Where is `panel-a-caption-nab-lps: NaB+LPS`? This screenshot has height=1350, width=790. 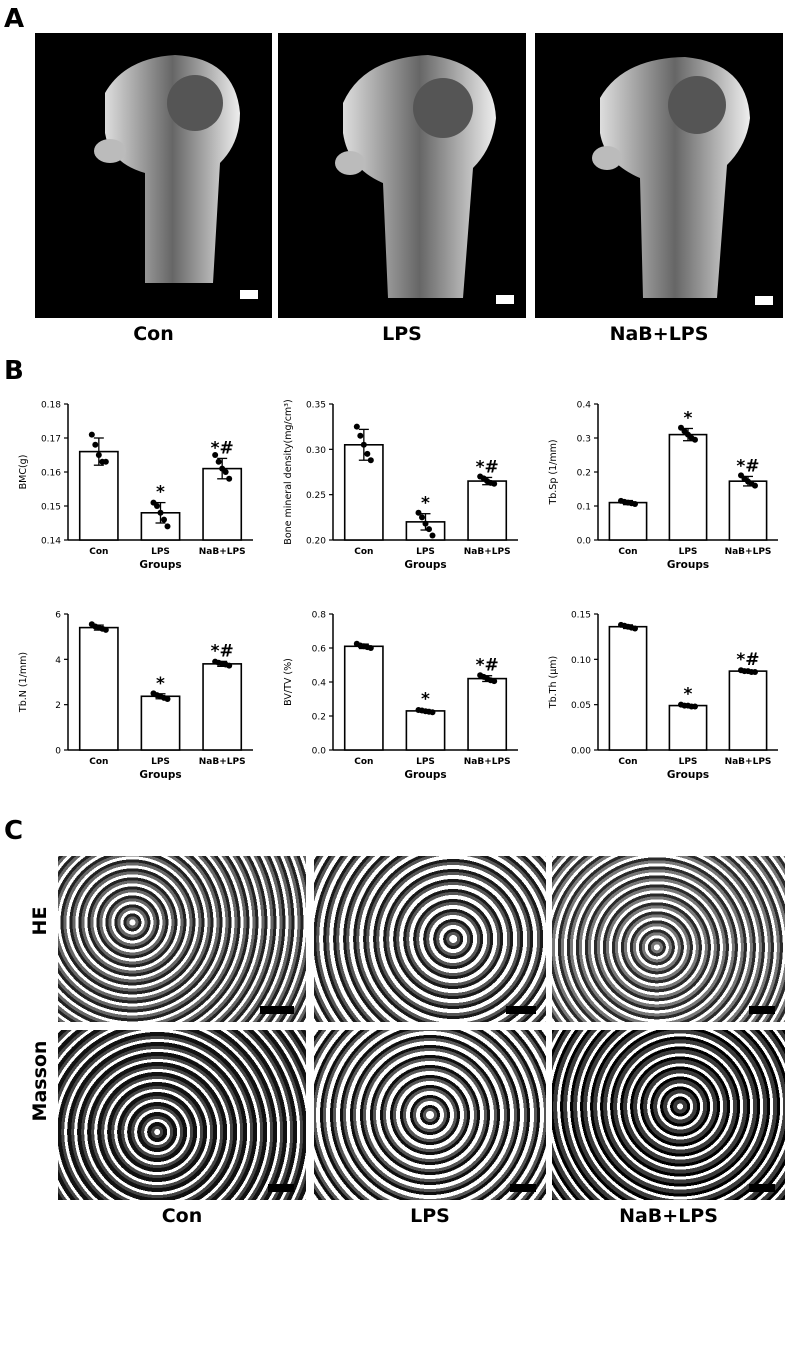 panel-a-caption-nab-lps: NaB+LPS is located at coordinates (659, 334).